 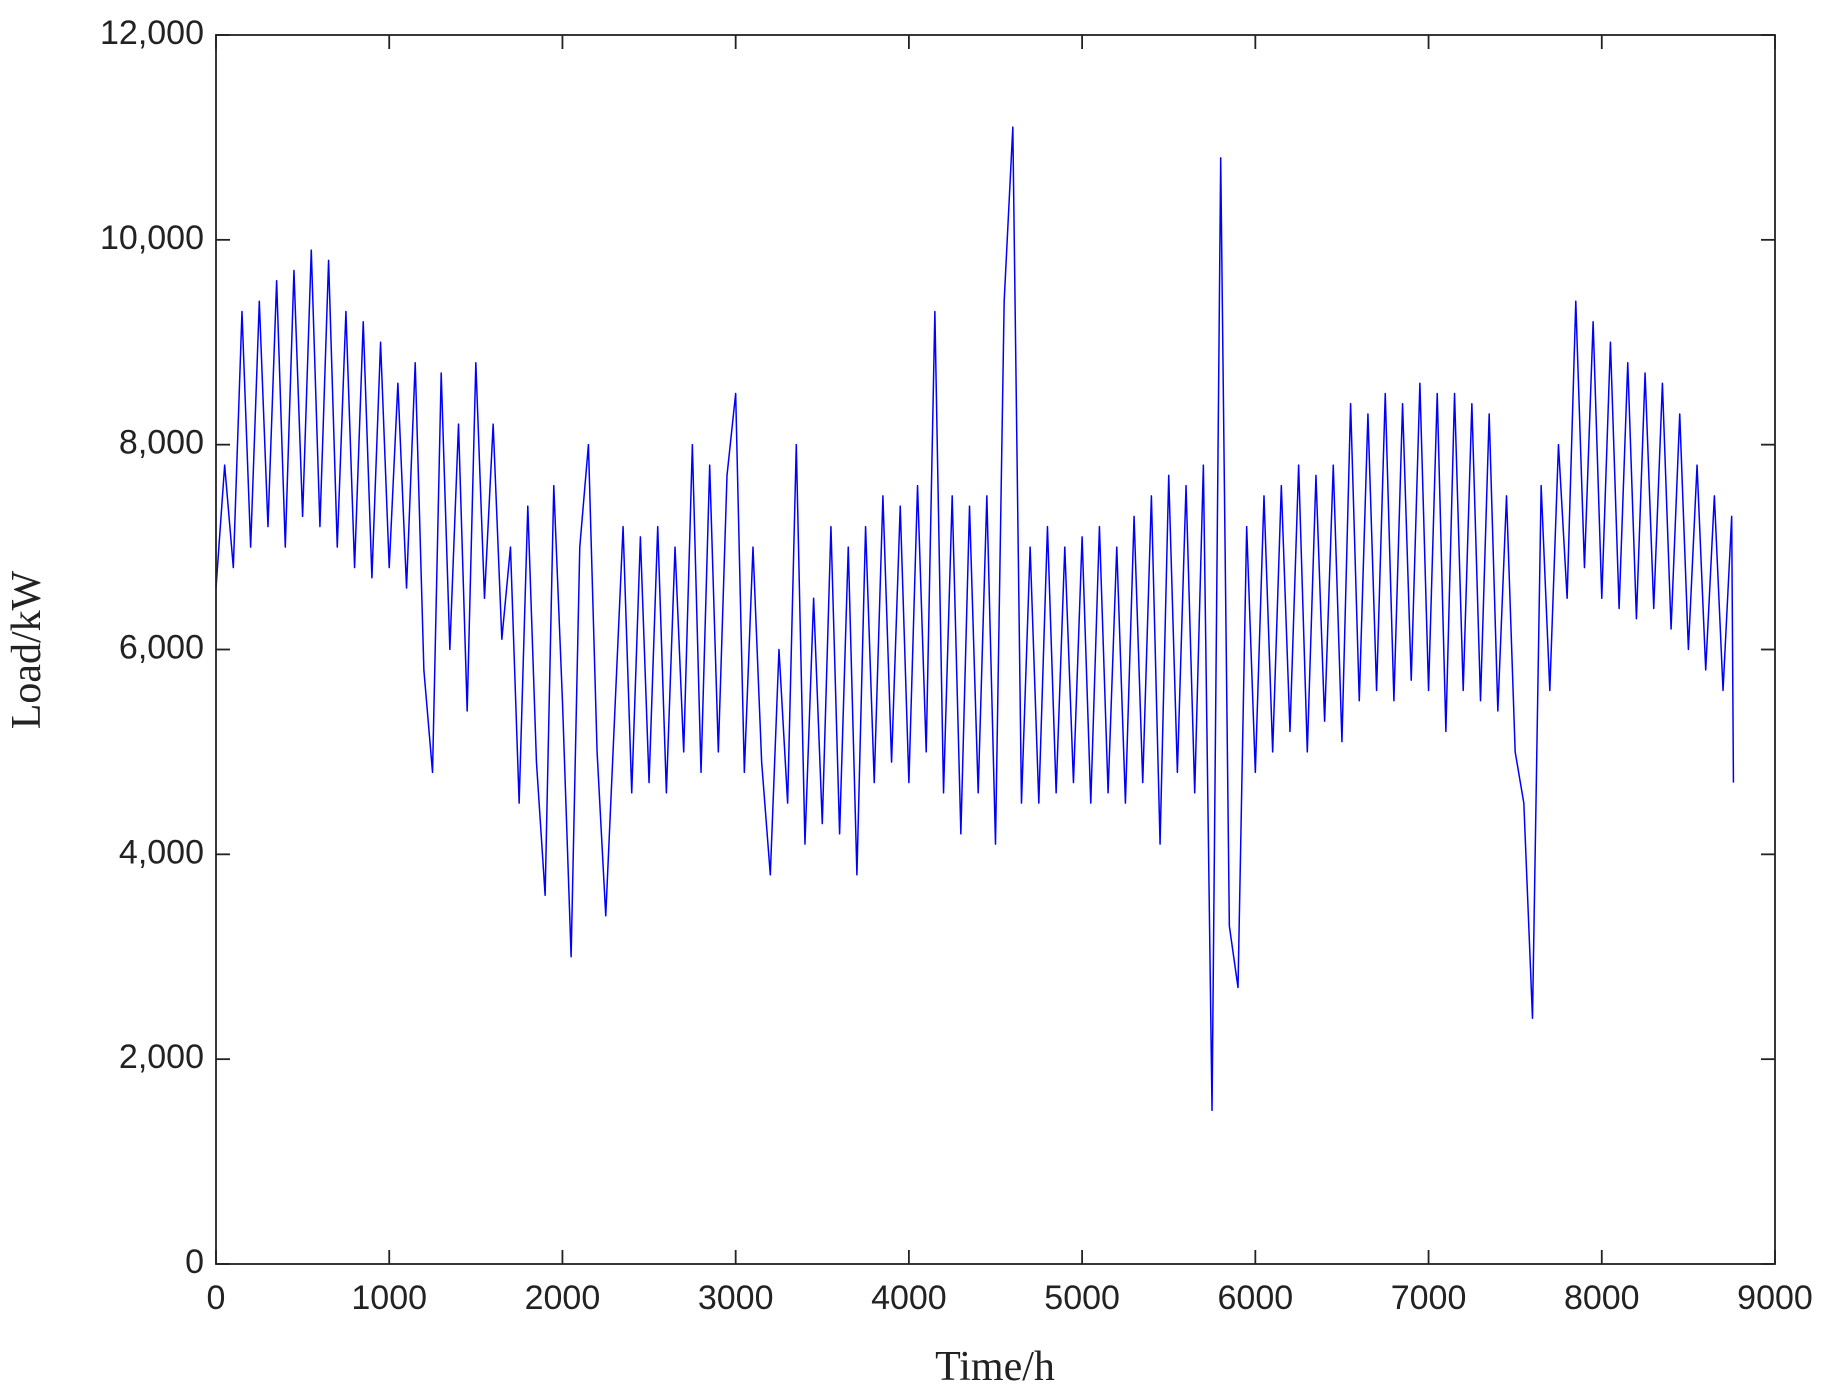 I want to click on y-tick-label: 12,000, so click(x=152, y=33).